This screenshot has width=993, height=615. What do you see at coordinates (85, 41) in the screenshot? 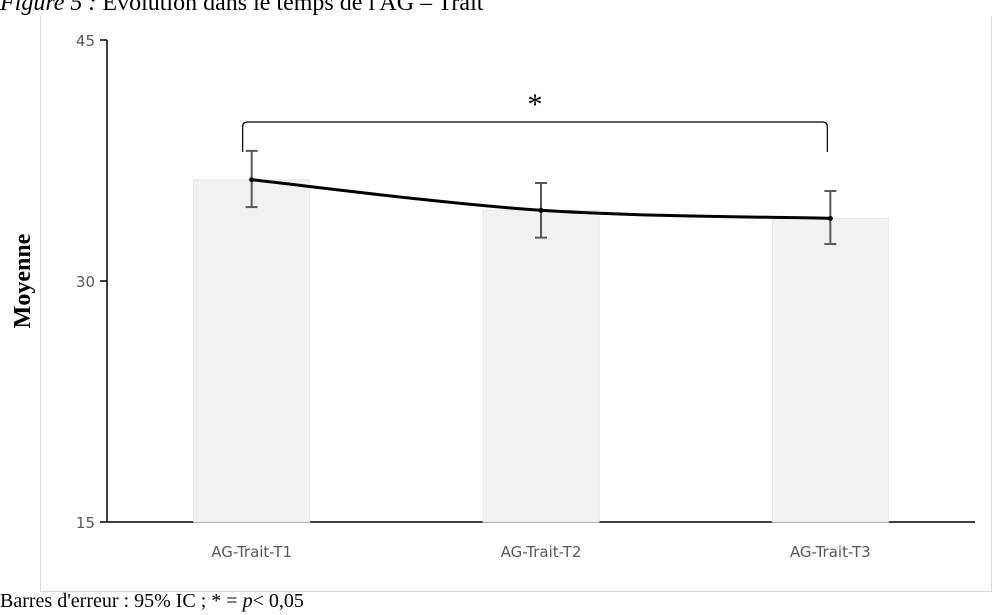
I see `y-tick-label: 45` at bounding box center [85, 41].